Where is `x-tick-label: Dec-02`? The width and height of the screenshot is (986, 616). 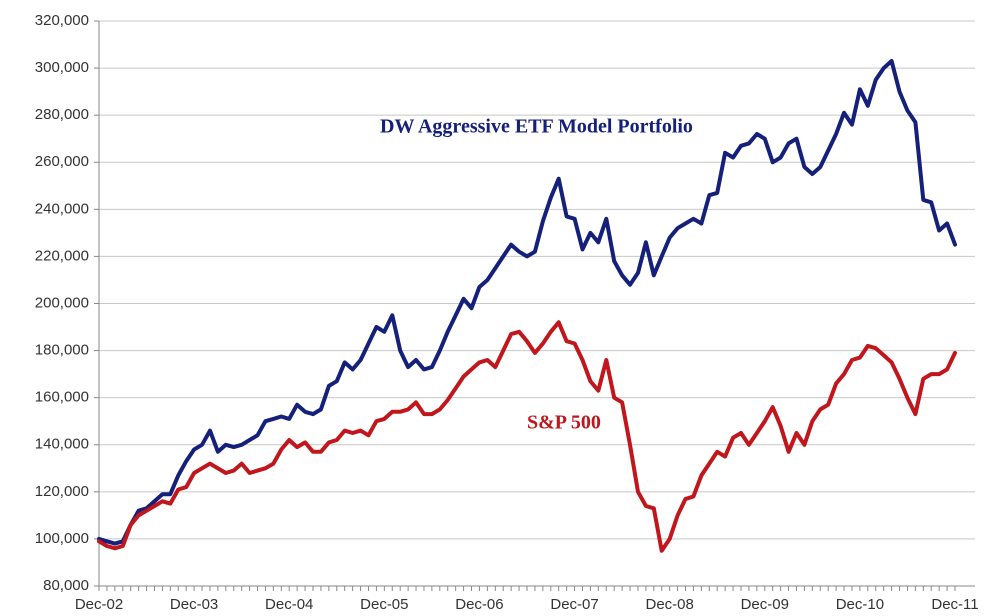 x-tick-label: Dec-02 is located at coordinates (99, 604).